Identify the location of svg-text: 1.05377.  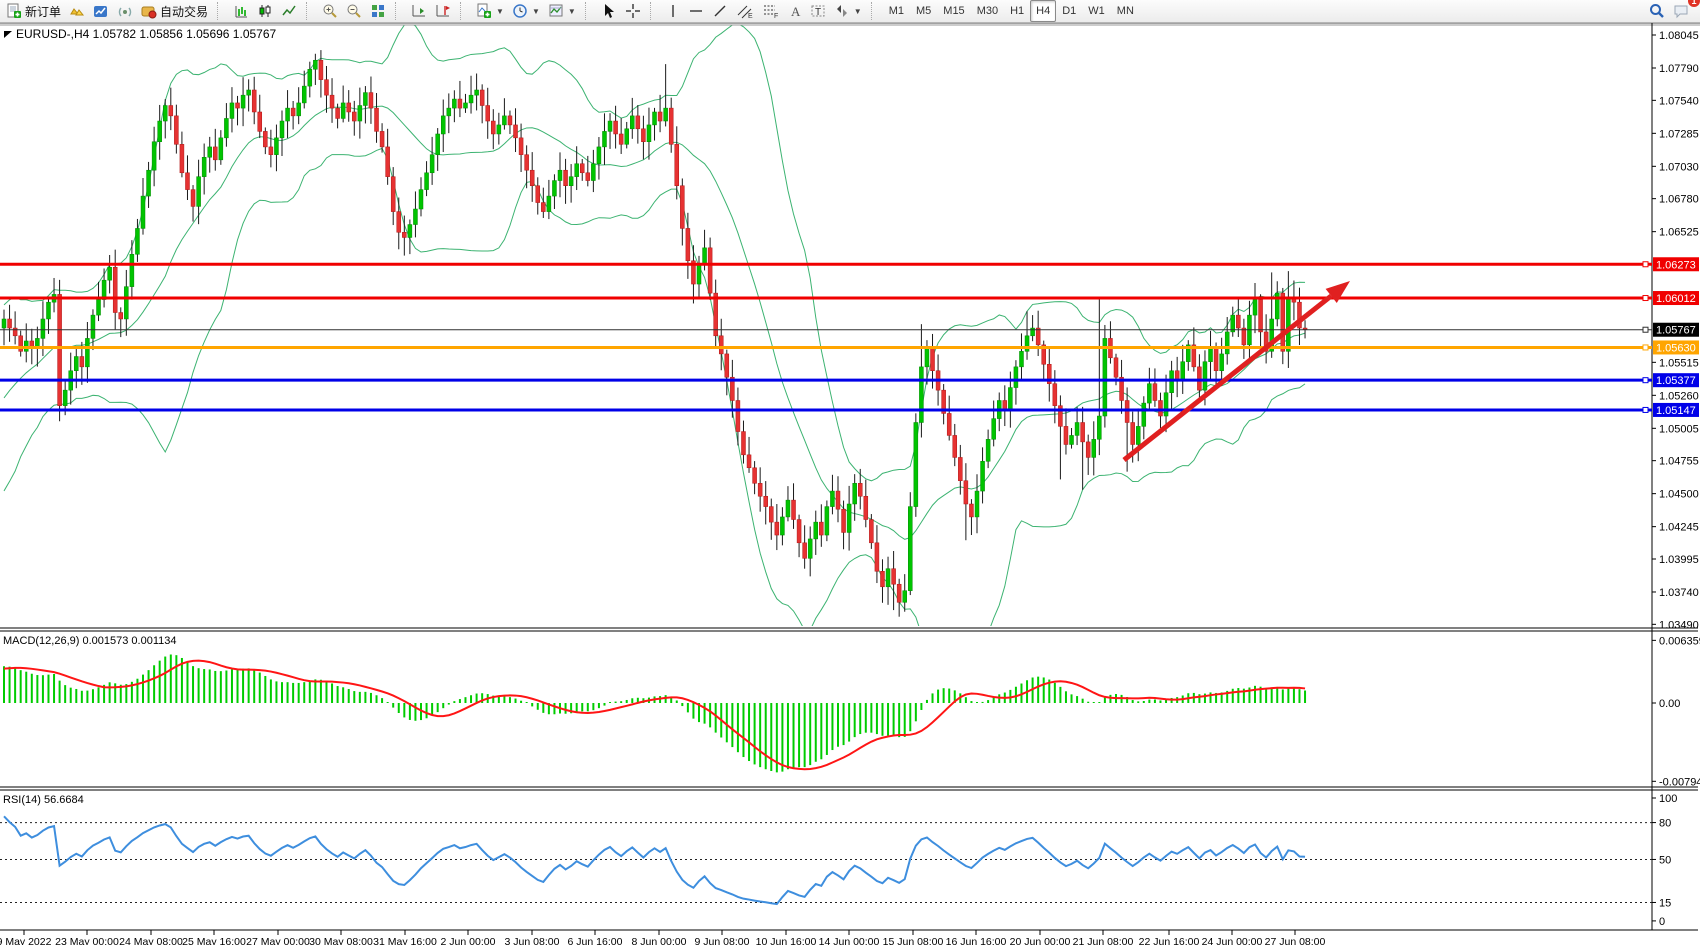
(1676, 381).